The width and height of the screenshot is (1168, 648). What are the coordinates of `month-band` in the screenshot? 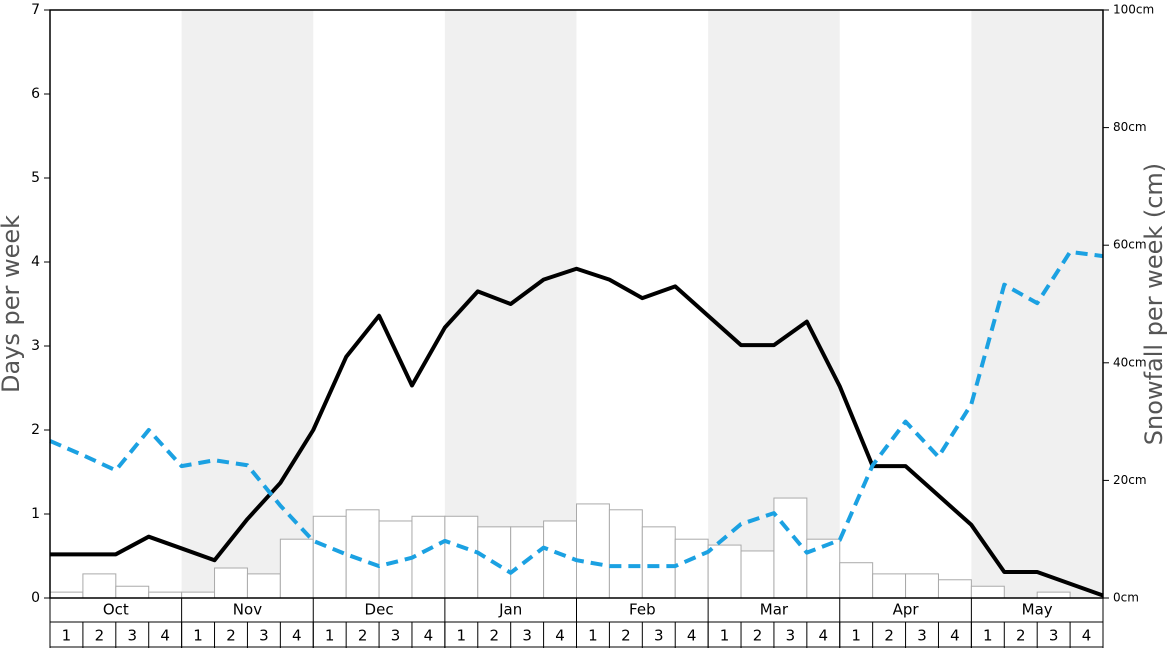 It's located at (247, 304).